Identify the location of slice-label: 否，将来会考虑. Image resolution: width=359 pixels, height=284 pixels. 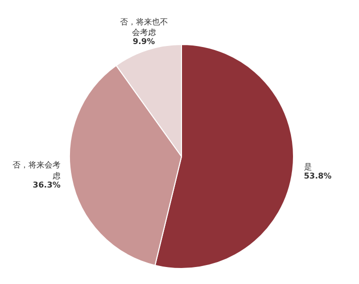
(36, 170).